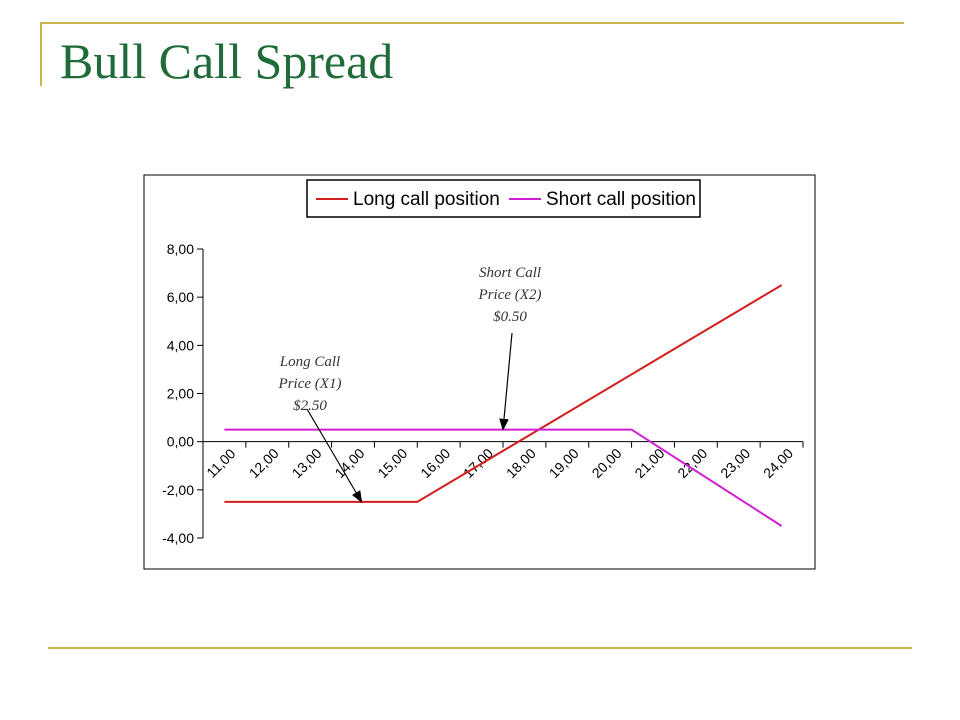  Describe the element at coordinates (180, 442) in the screenshot. I see `y-tick-label: 0,00` at that location.